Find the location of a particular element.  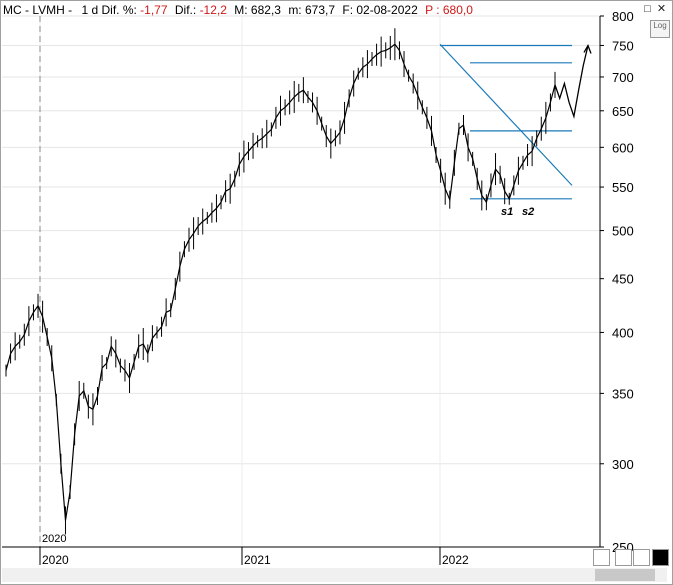

y-tick-label: 300 is located at coordinates (623, 464).